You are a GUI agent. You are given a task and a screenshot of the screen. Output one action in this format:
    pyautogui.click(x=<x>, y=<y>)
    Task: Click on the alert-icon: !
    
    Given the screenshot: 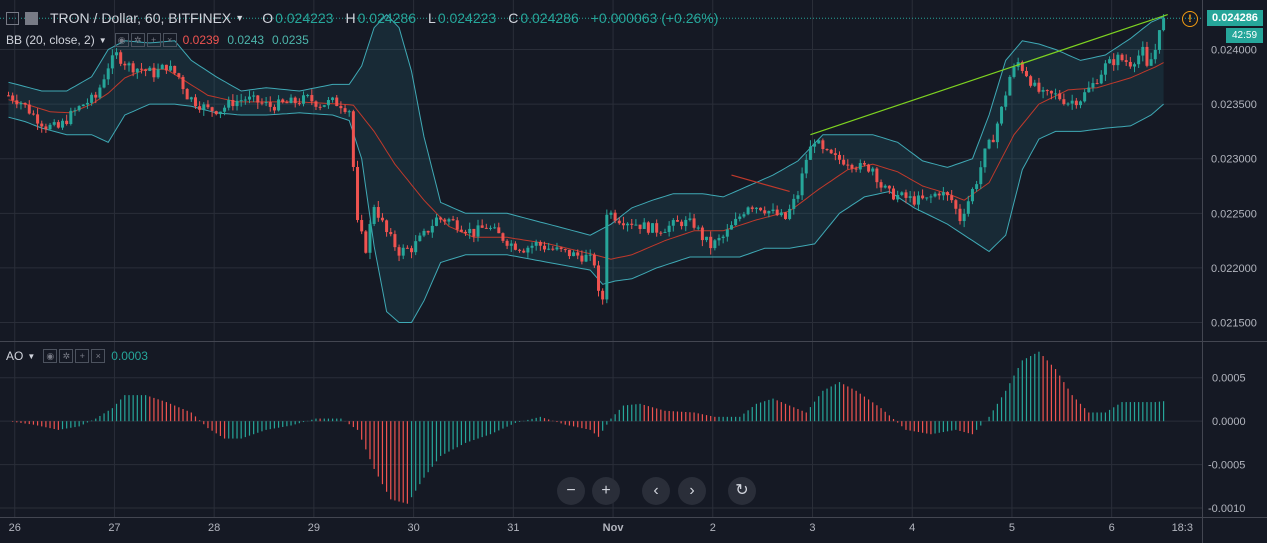 What is the action you would take?
    pyautogui.click(x=1190, y=19)
    